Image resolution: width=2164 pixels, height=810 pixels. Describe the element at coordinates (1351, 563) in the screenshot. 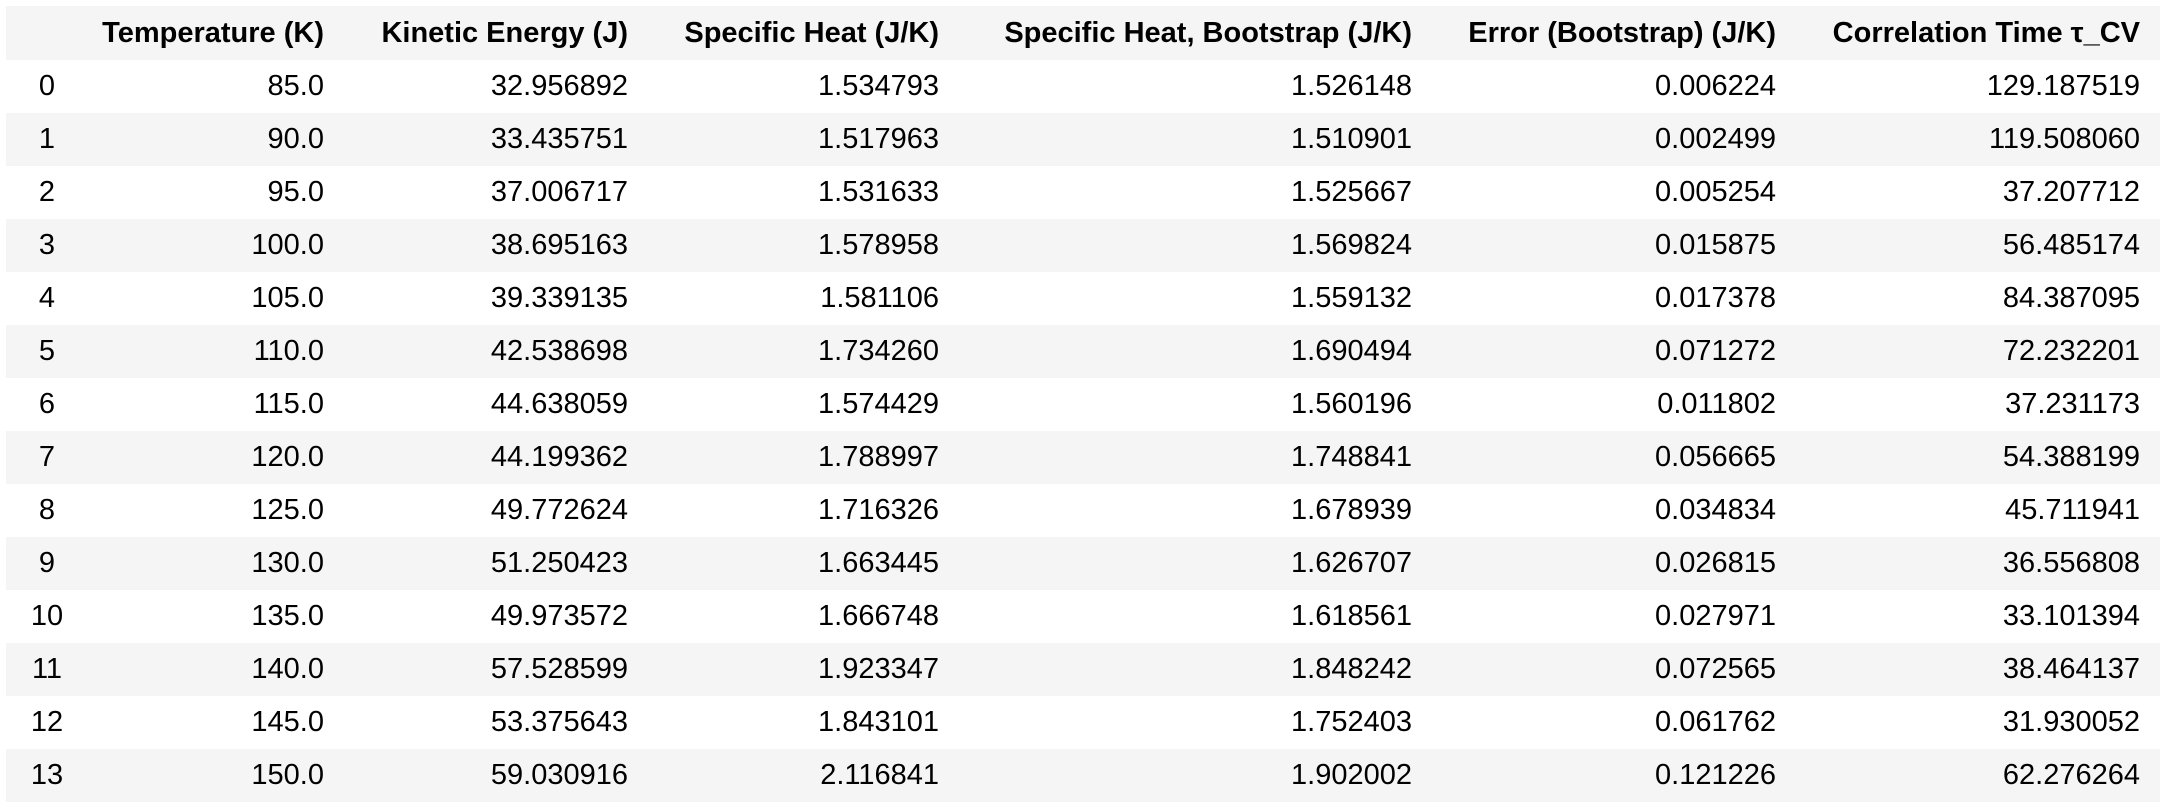

I see `specific-heat-bootstrap-cell: 1.626707` at that location.